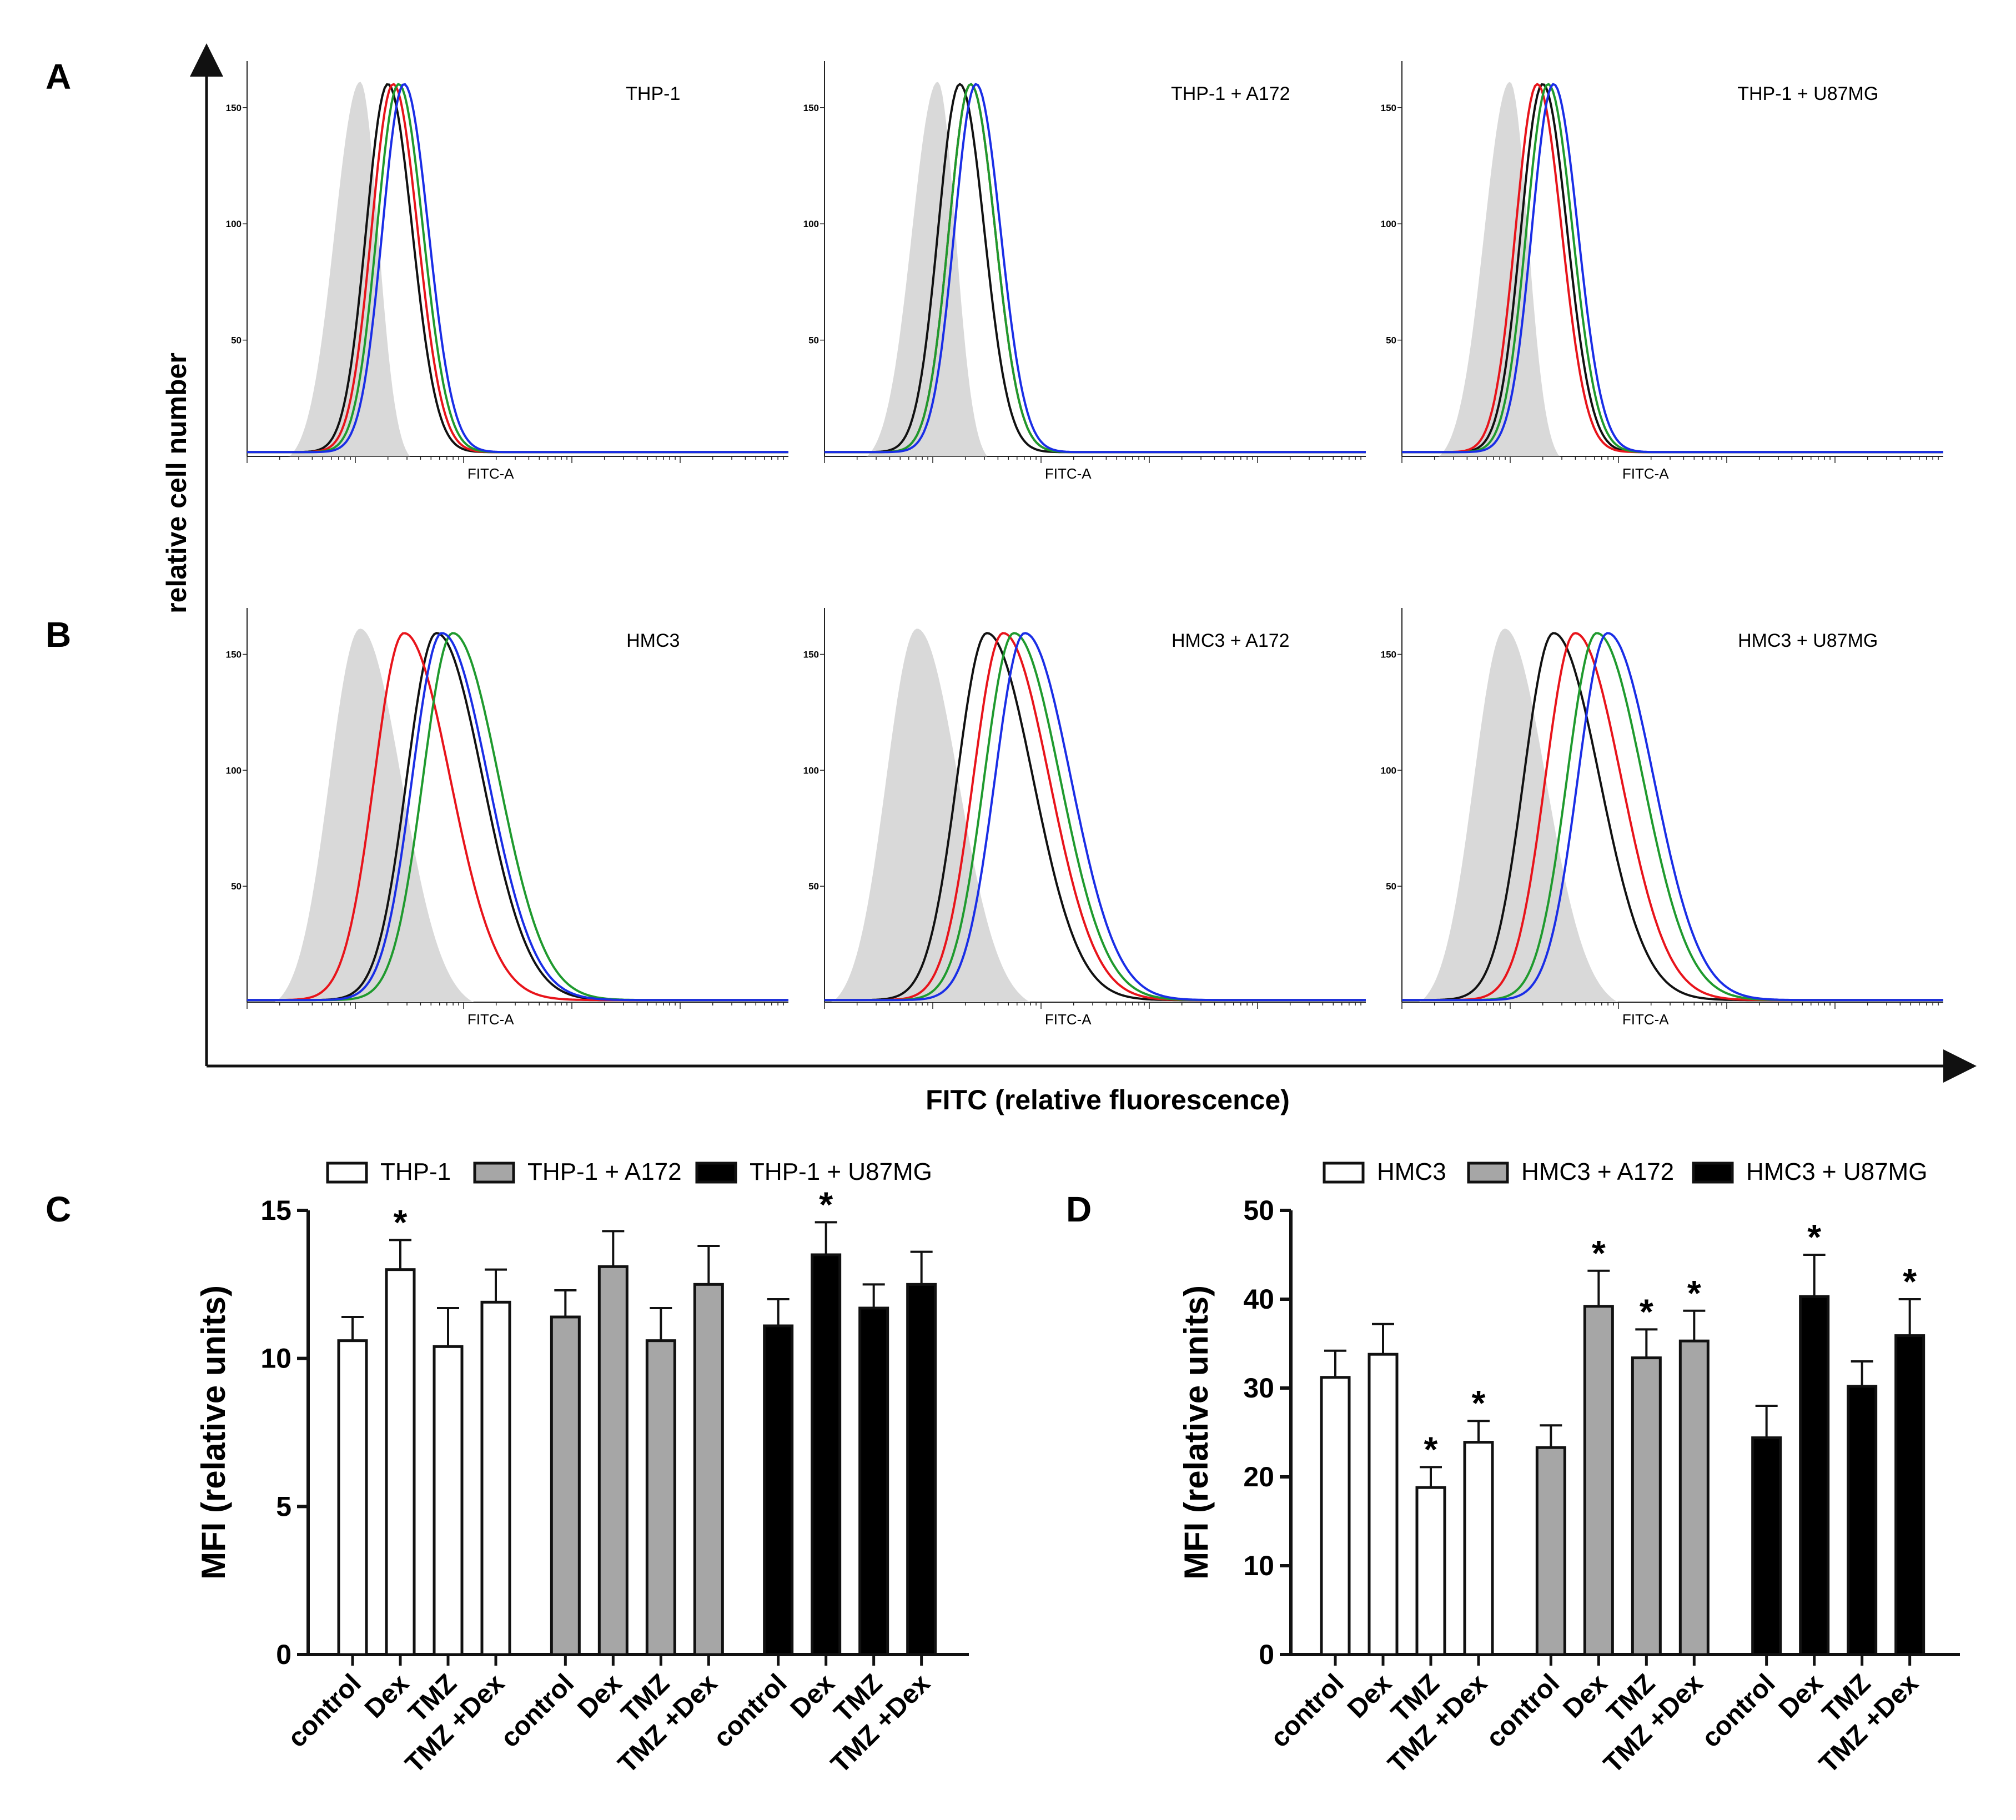 This screenshot has width=2016, height=1820. I want to click on histogram-panel: 50 100 150 HMC3 FITC-A, so click(507, 818).